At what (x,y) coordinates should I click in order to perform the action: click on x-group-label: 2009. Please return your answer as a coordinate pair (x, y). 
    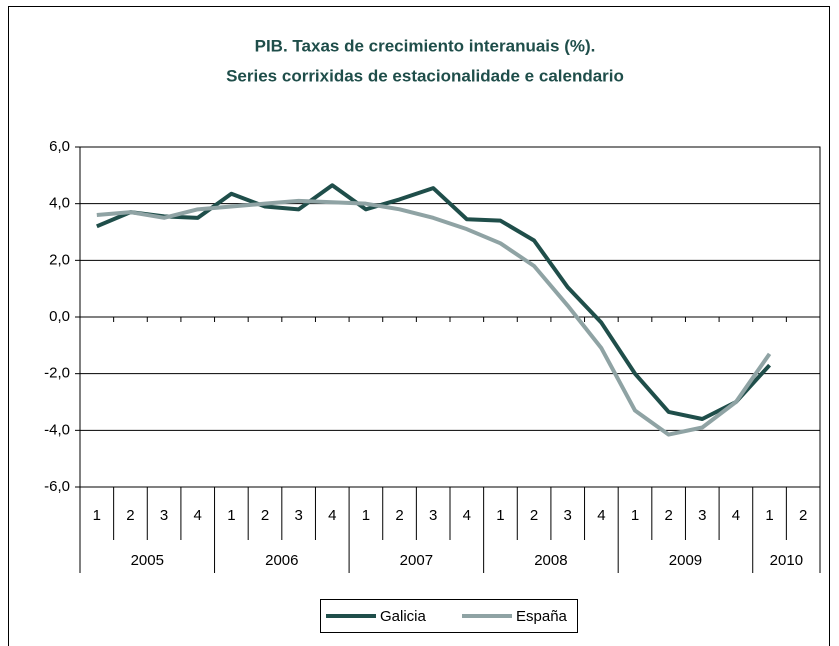
    Looking at the image, I should click on (685, 560).